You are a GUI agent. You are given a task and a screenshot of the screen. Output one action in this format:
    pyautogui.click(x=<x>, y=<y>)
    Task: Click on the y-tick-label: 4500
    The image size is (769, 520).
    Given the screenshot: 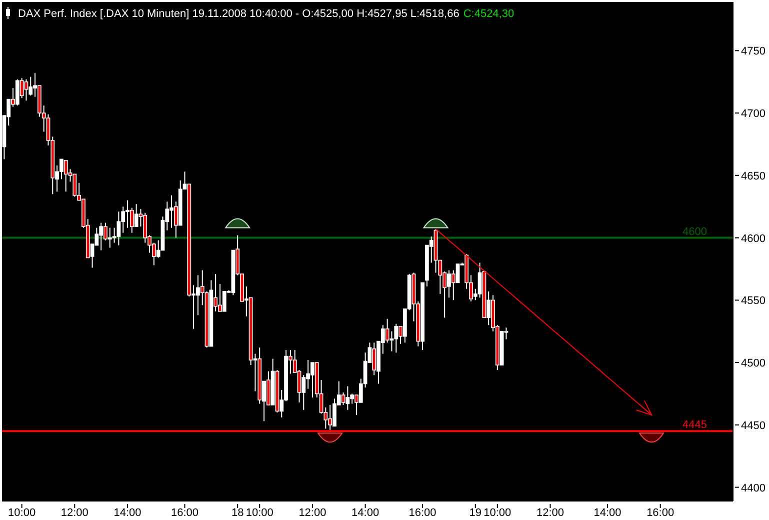 What is the action you would take?
    pyautogui.click(x=753, y=364)
    